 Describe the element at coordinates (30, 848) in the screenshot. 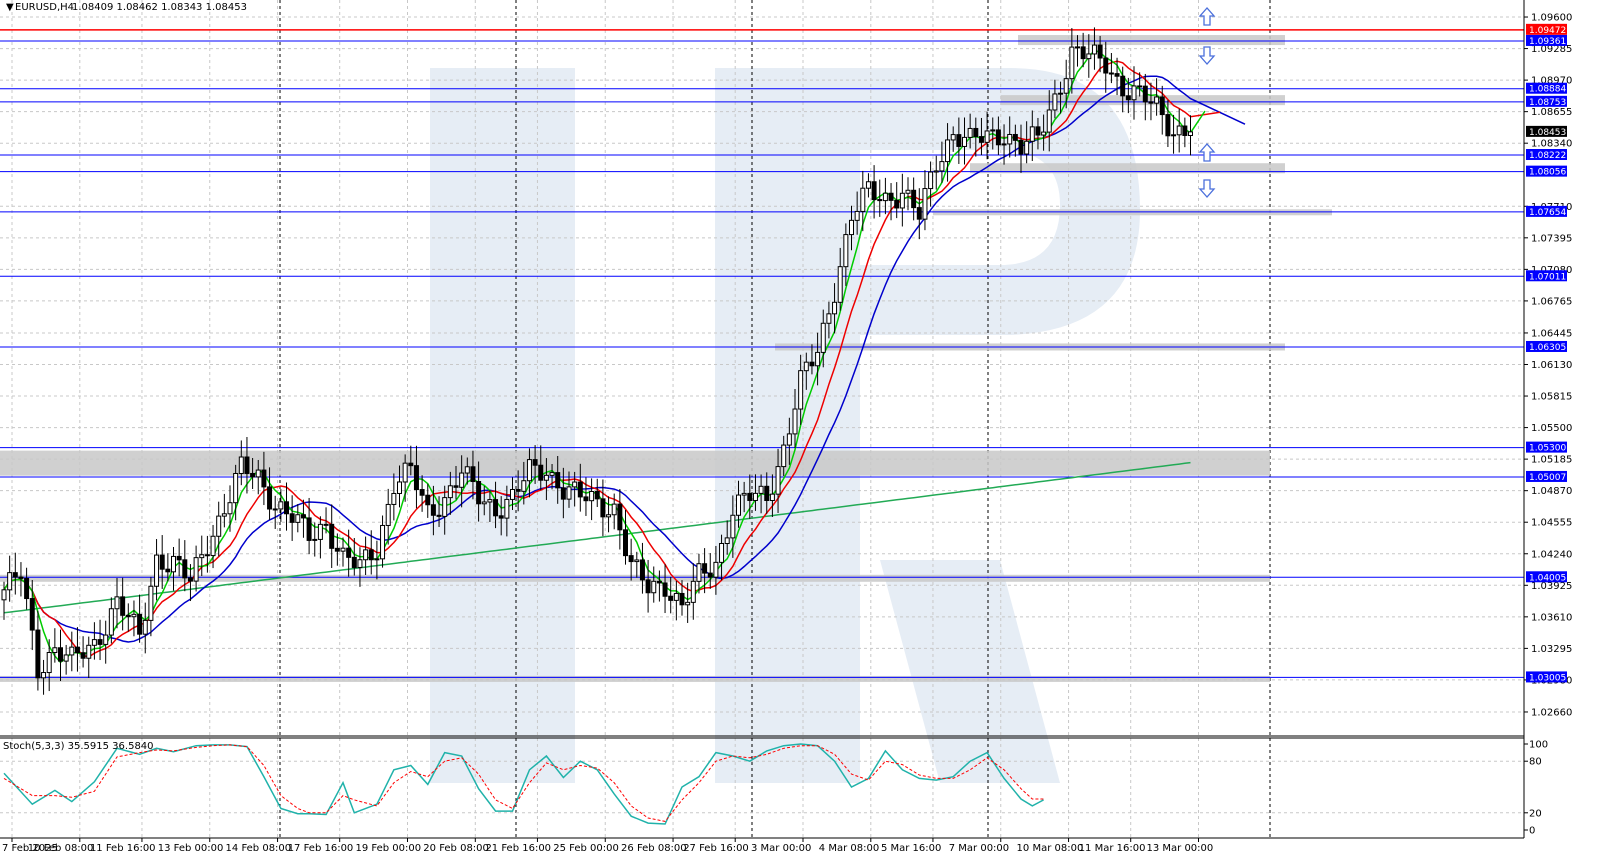

I see `time-tick-label: 7 Feb 2025` at that location.